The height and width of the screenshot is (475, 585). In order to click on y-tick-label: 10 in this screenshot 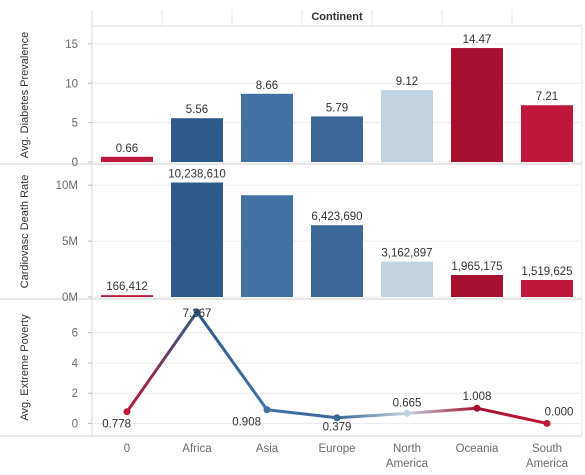, I will do `click(71, 84)`.